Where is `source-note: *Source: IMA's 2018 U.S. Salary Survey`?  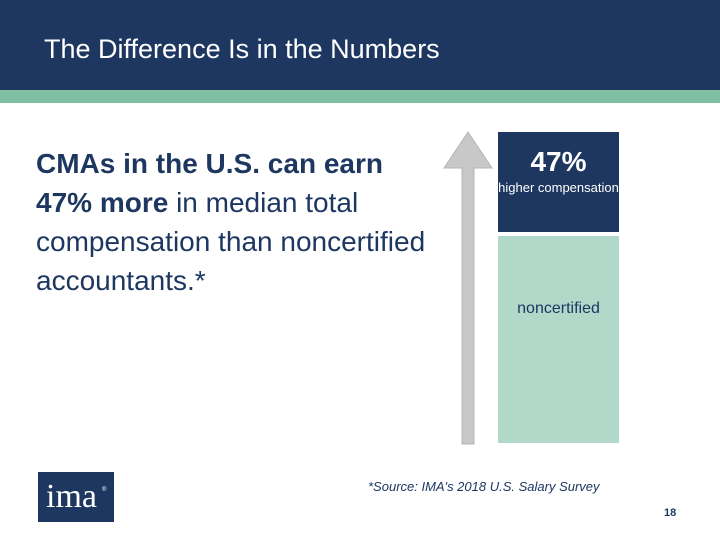 source-note: *Source: IMA's 2018 U.S. Salary Survey is located at coordinates (484, 486).